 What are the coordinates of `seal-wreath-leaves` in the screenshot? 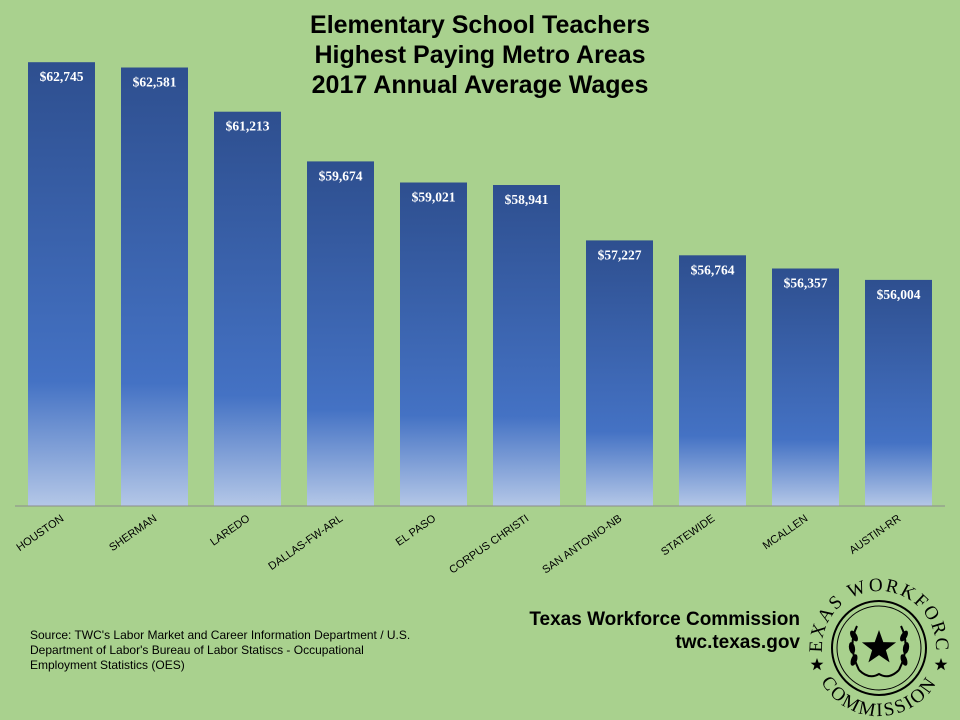 It's located at (879, 648).